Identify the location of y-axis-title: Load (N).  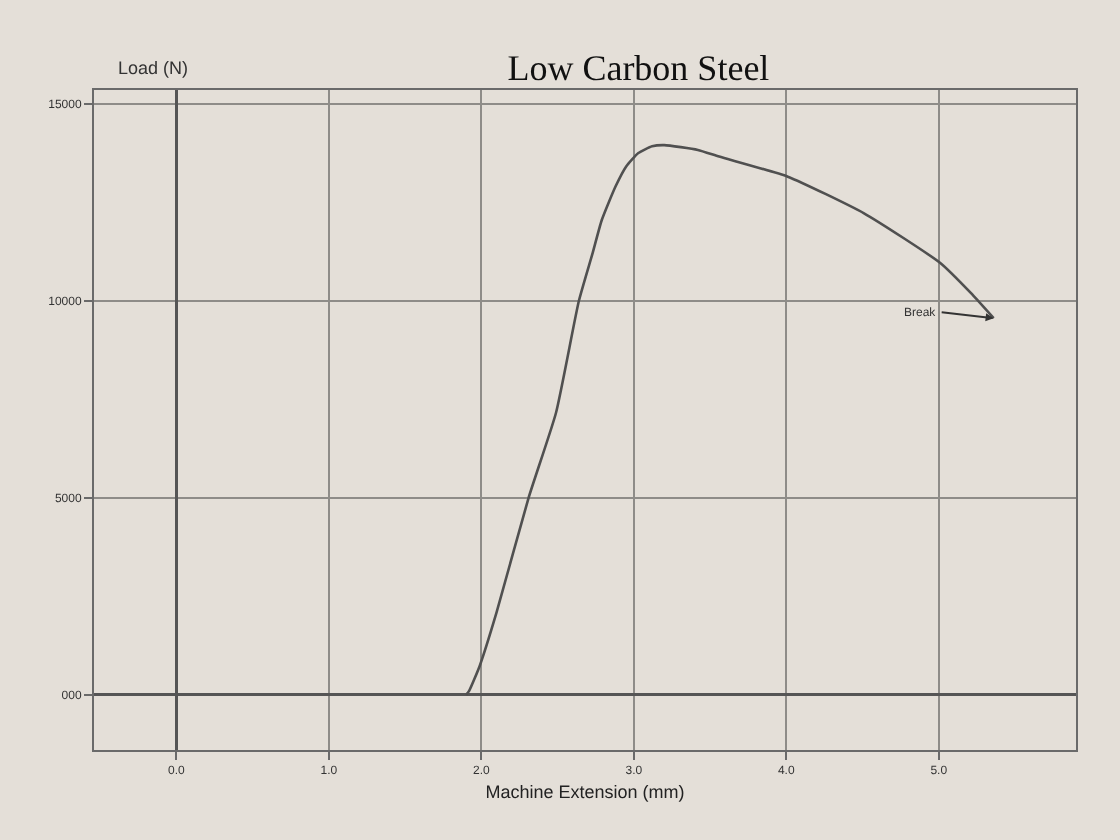
(153, 68).